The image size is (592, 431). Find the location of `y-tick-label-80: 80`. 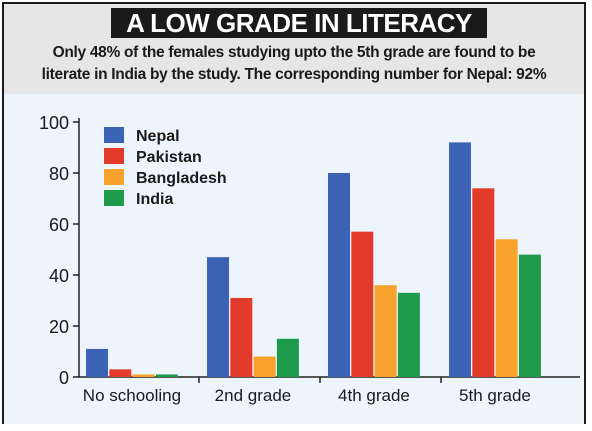

y-tick-label-80: 80 is located at coordinates (59, 174).